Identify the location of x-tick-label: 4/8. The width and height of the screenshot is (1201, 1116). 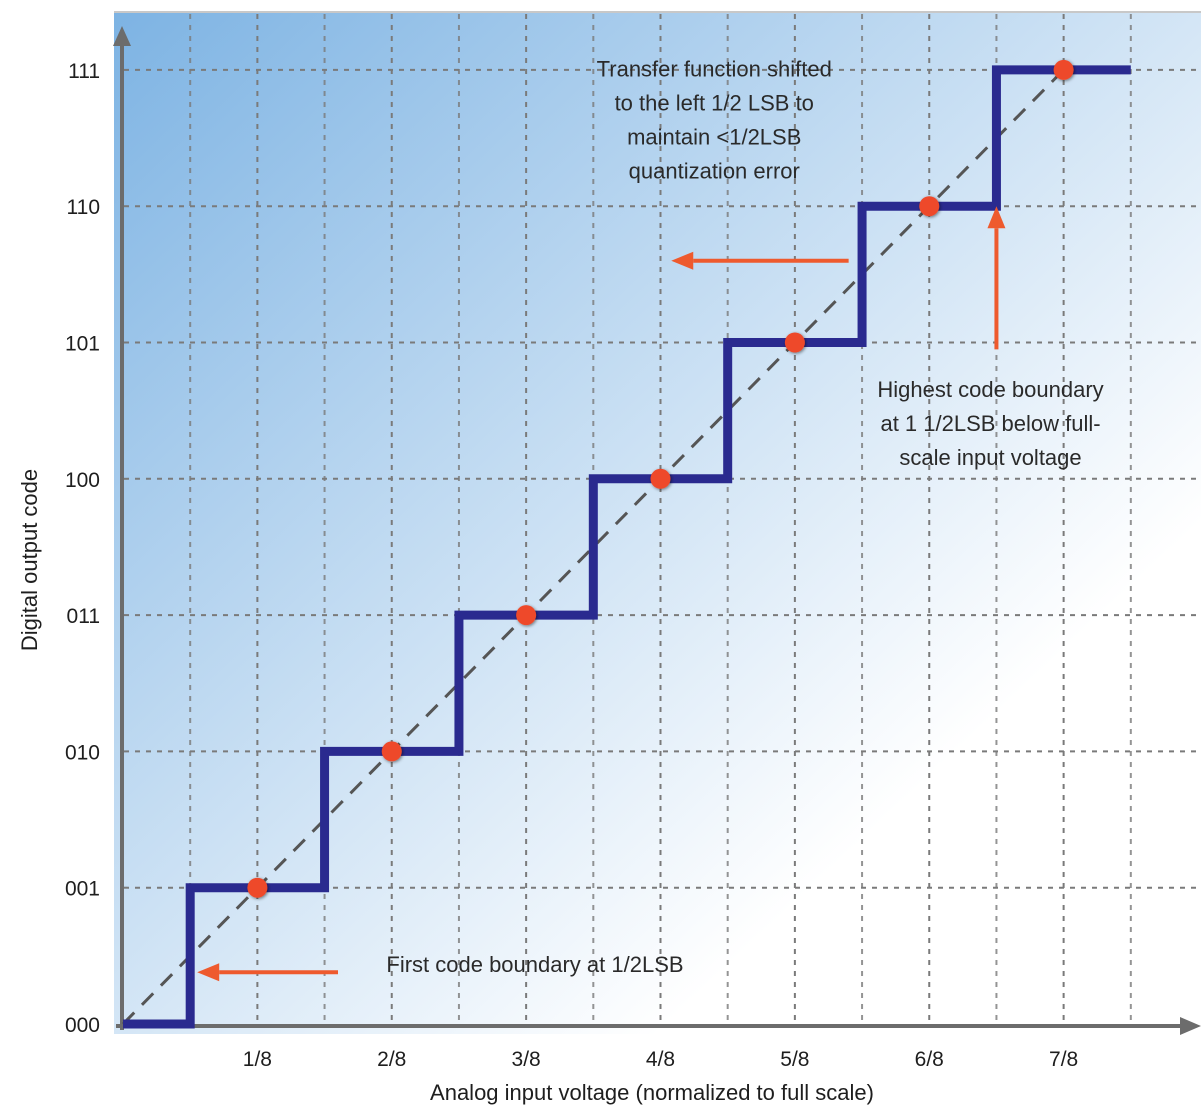
(660, 1059).